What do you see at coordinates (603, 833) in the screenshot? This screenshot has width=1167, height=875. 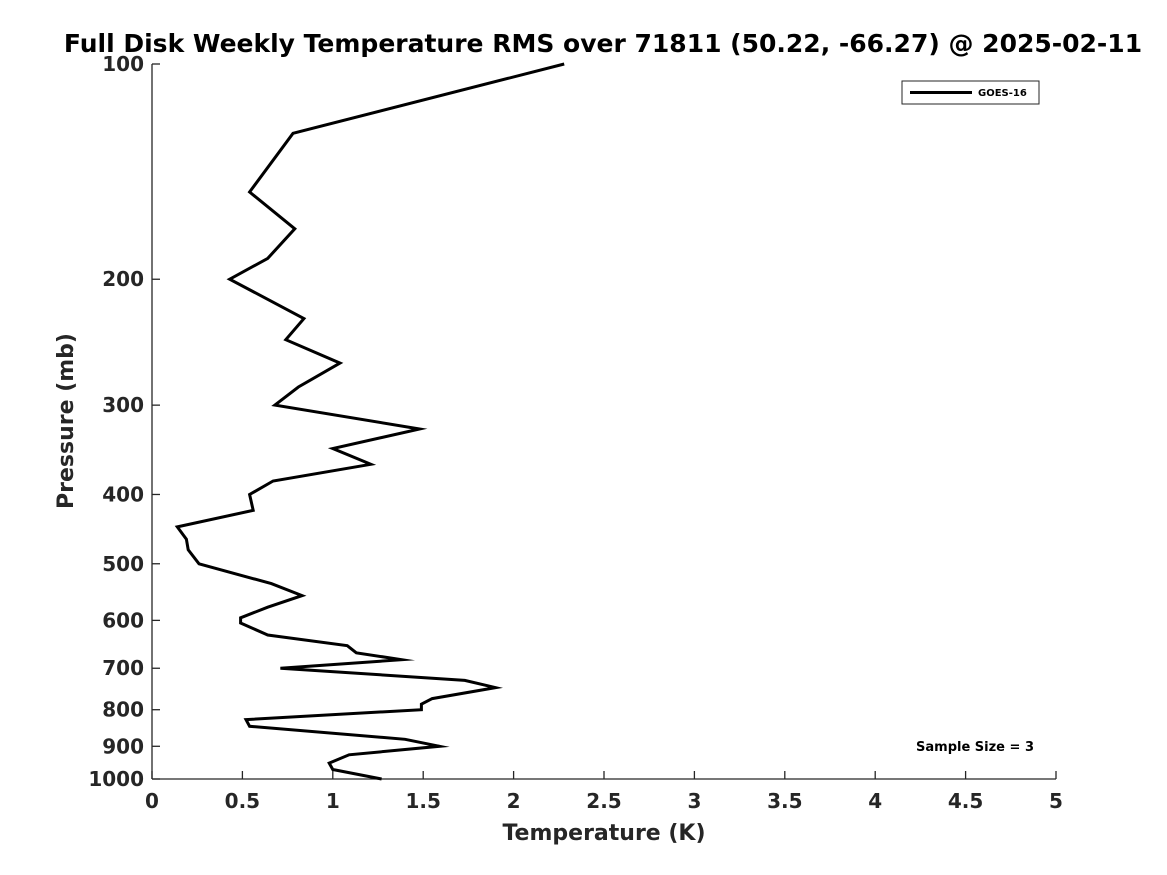 I see `x-axis-label: Temperature (K)` at bounding box center [603, 833].